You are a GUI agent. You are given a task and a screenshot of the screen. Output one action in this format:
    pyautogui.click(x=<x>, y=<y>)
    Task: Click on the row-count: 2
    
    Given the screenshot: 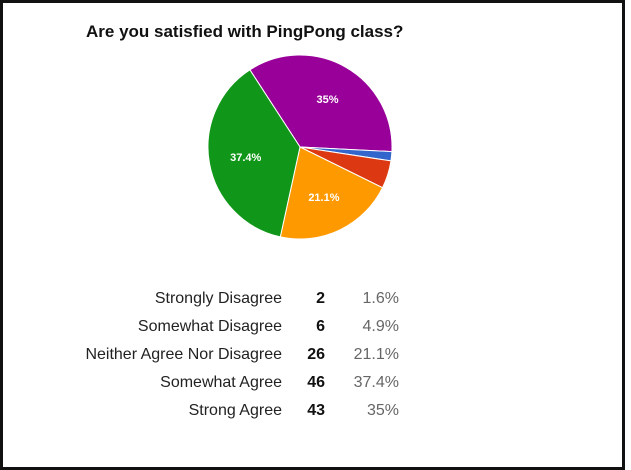 What is the action you would take?
    pyautogui.click(x=320, y=298)
    